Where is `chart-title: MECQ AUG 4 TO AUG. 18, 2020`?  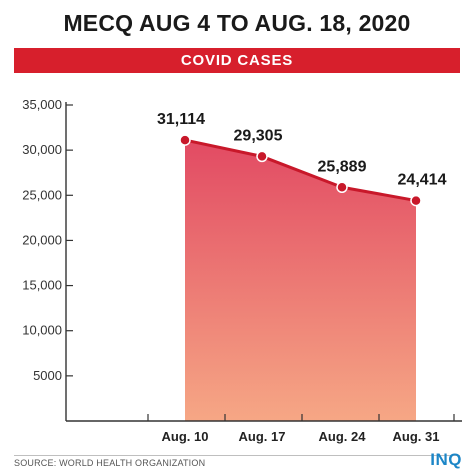
chart-title: MECQ AUG 4 TO AUG. 18, 2020 is located at coordinates (237, 23).